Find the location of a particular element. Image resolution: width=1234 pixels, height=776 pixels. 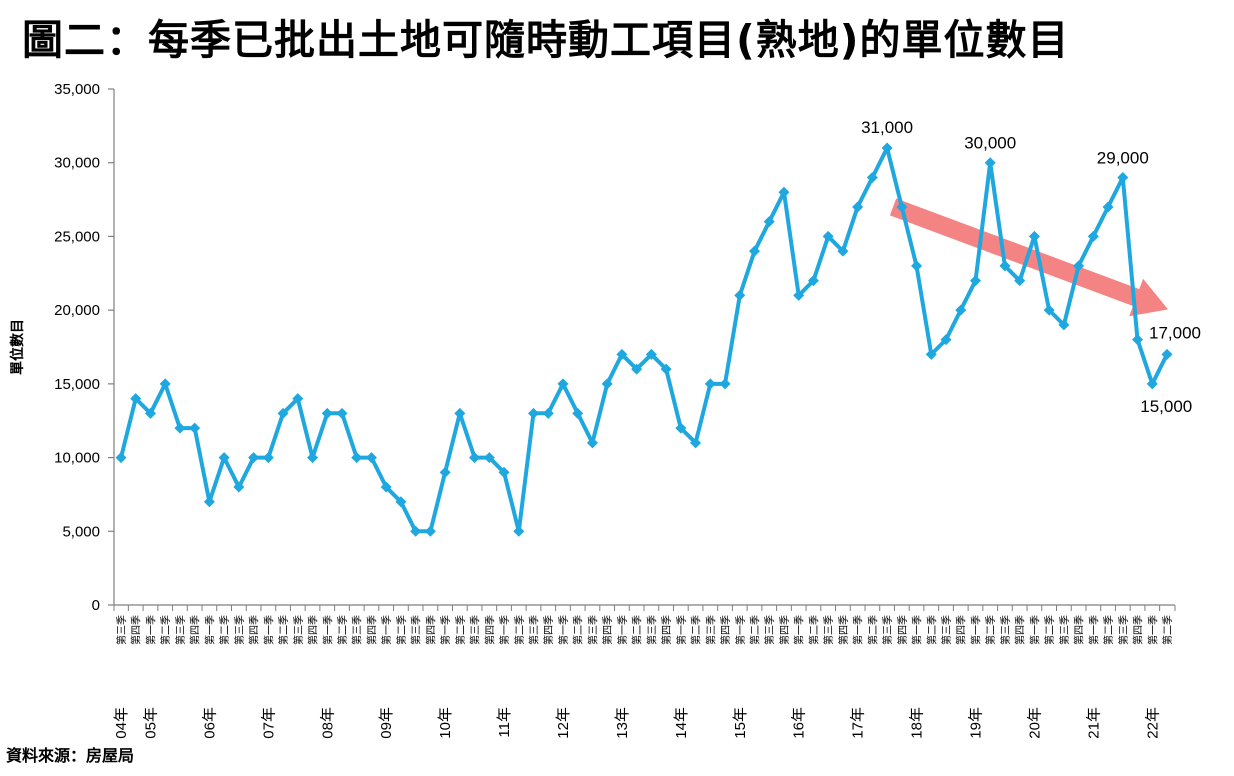

x-year-label: 17年 is located at coordinates (858, 723).